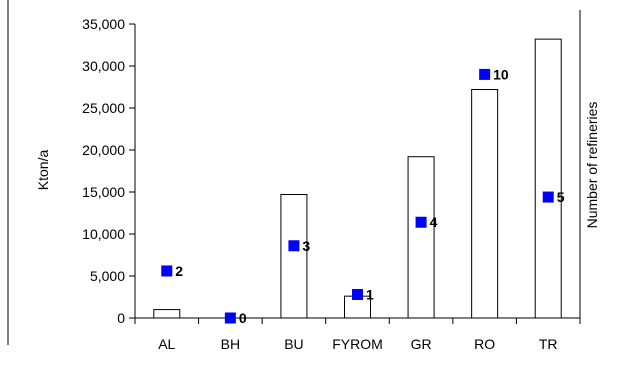 The width and height of the screenshot is (622, 373). What do you see at coordinates (434, 222) in the screenshot?
I see `data-label: 4` at bounding box center [434, 222].